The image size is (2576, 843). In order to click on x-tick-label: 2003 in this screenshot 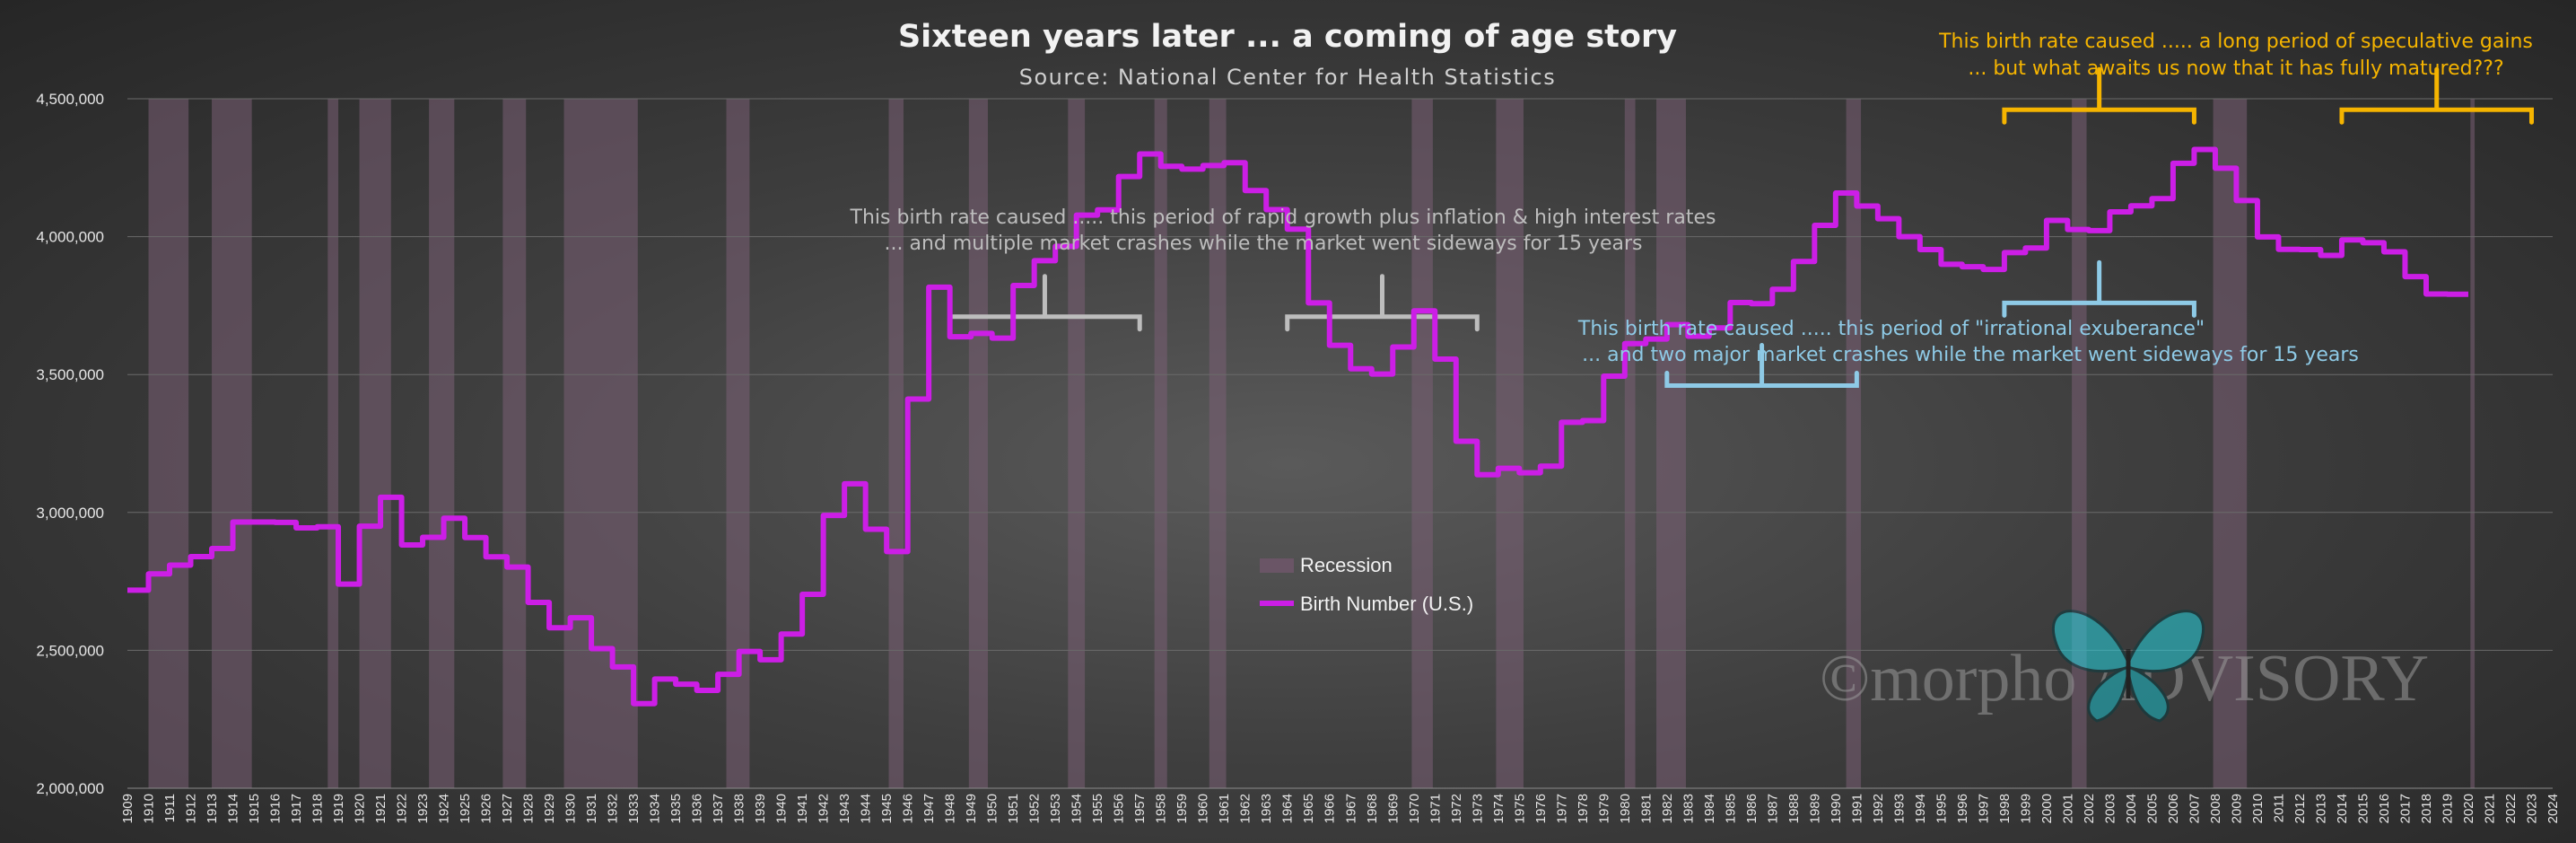, I will do `click(2110, 808)`.